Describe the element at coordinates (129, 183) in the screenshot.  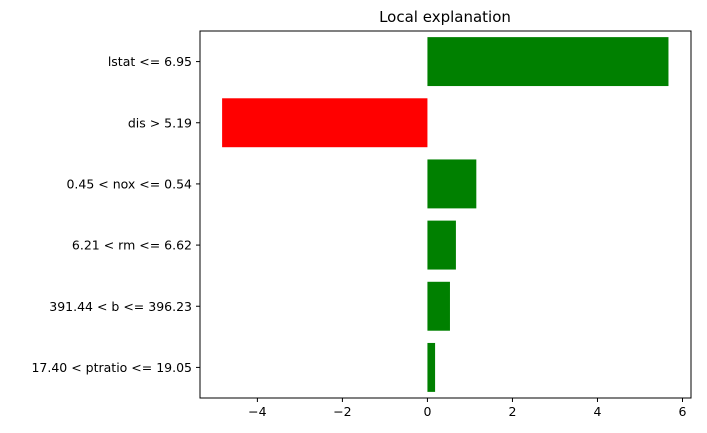
I see `y-tick-label-2: 0.45 < nox <= 0.54` at that location.